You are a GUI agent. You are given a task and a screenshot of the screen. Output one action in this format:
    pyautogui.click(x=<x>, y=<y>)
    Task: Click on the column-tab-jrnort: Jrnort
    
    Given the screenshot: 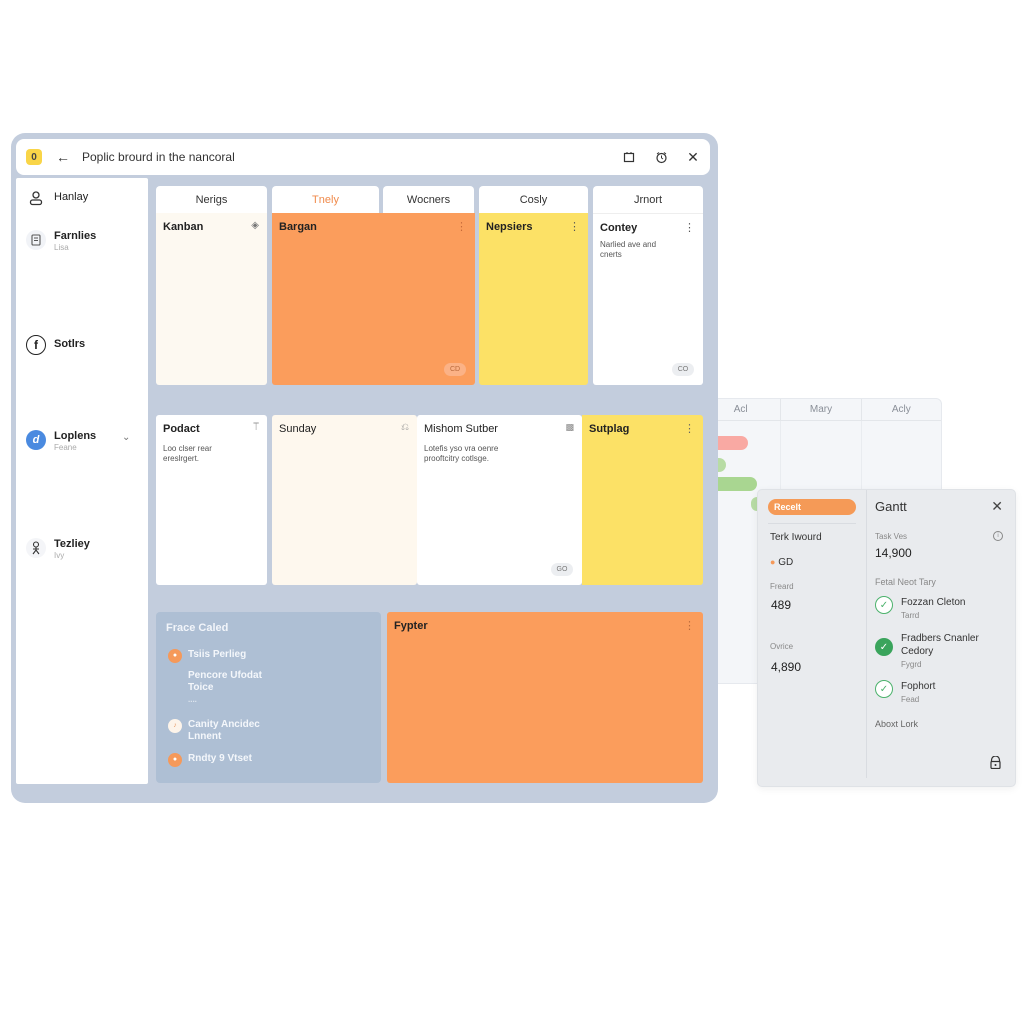 What is the action you would take?
    pyautogui.click(x=648, y=199)
    